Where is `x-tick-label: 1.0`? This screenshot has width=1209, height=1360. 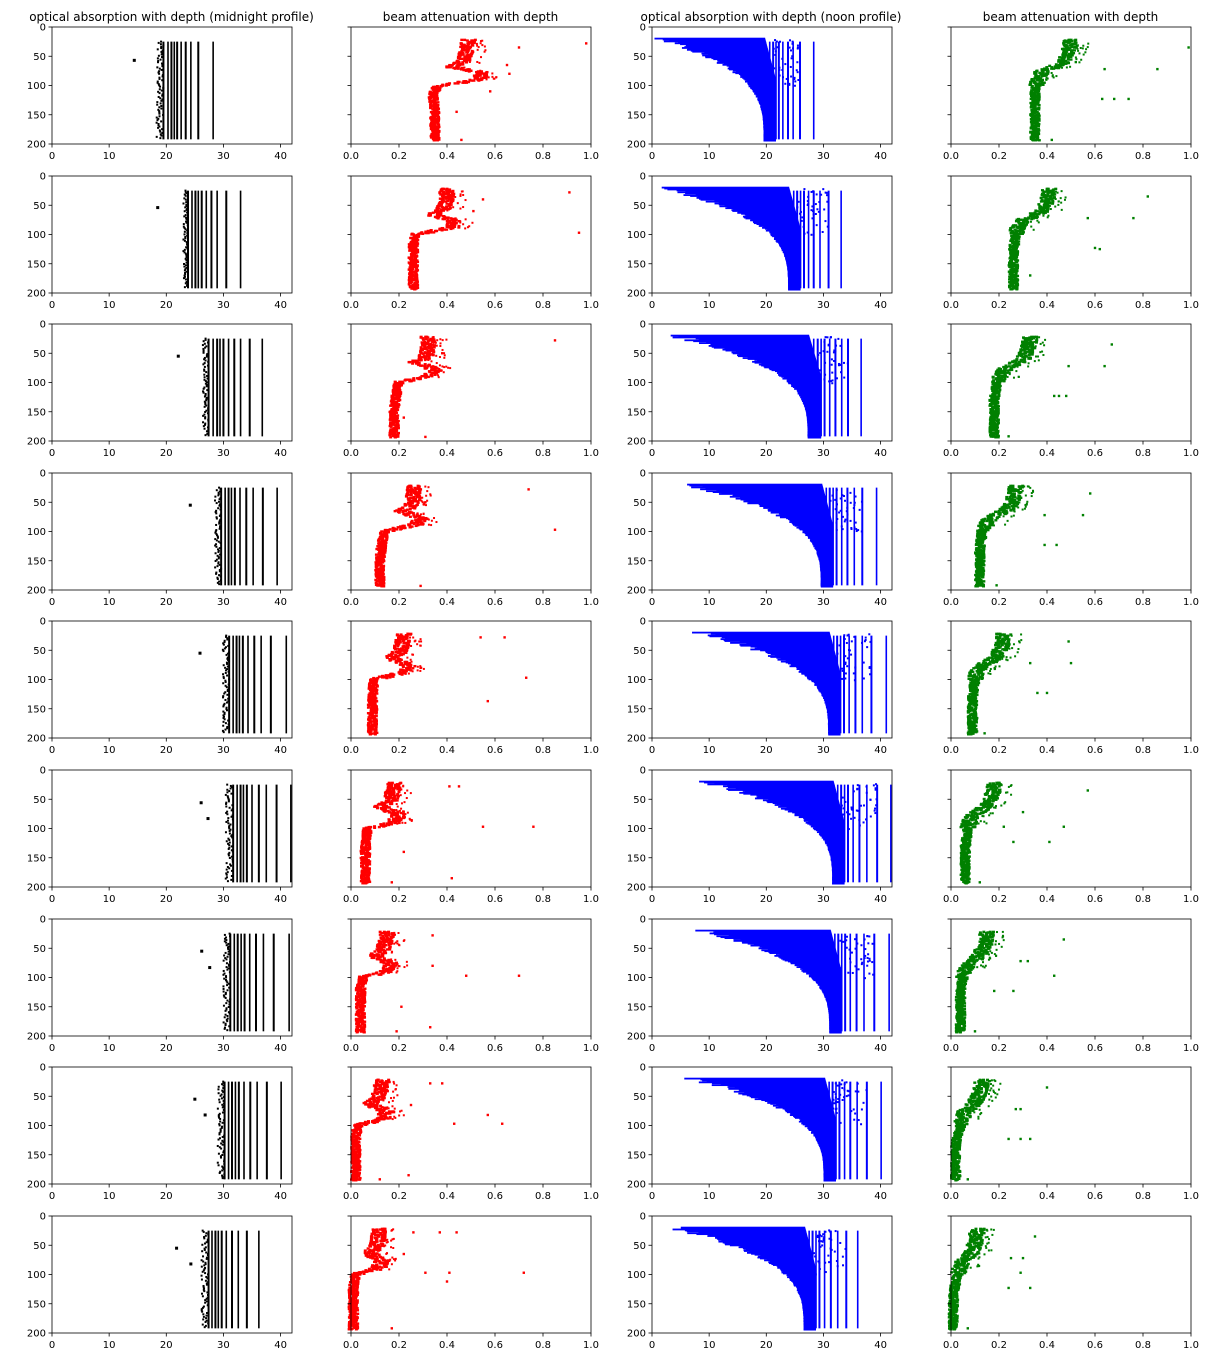 x-tick-label: 1.0 is located at coordinates (591, 1048).